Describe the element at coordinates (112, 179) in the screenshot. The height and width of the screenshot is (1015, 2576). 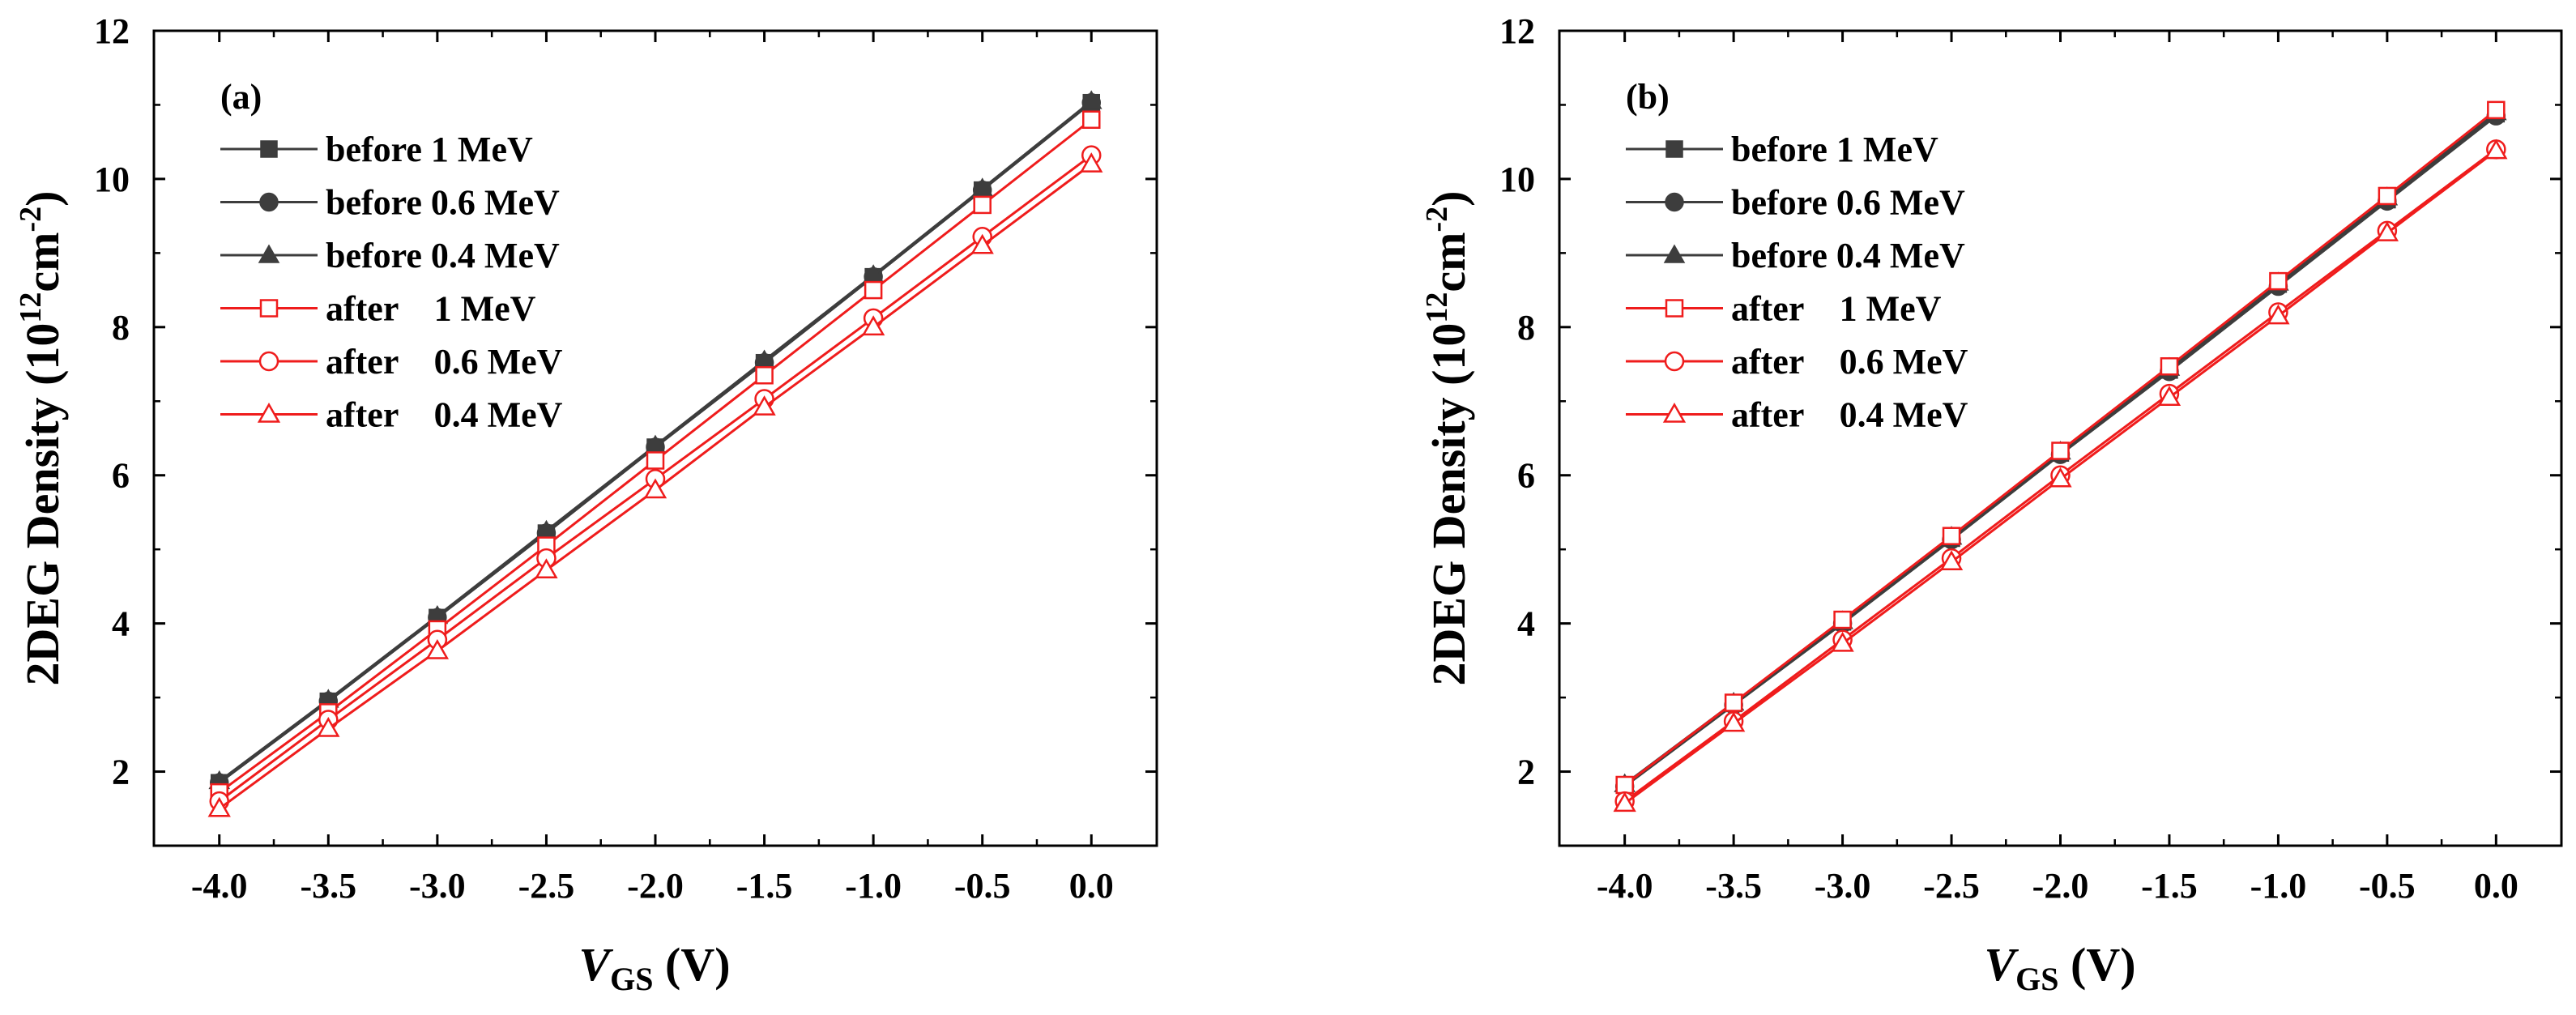
I see `y-tick-label: 10` at that location.